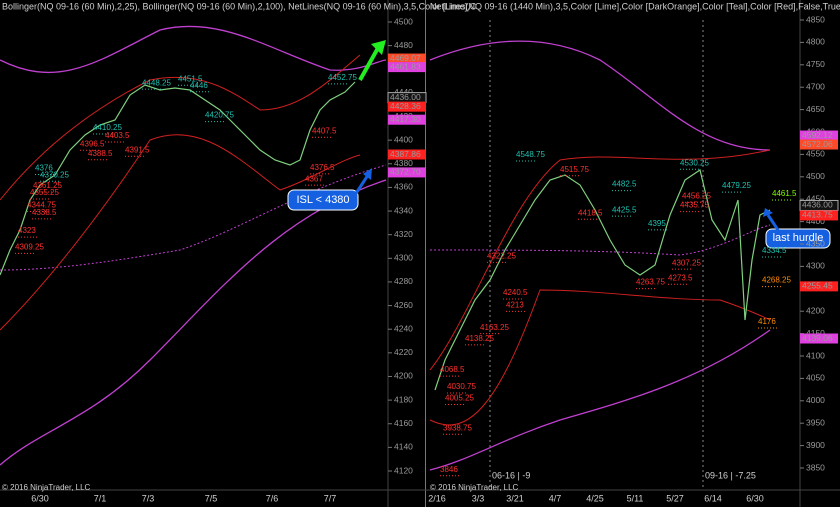 The width and height of the screenshot is (840, 507). What do you see at coordinates (768, 212) in the screenshot?
I see `arrow-head` at bounding box center [768, 212].